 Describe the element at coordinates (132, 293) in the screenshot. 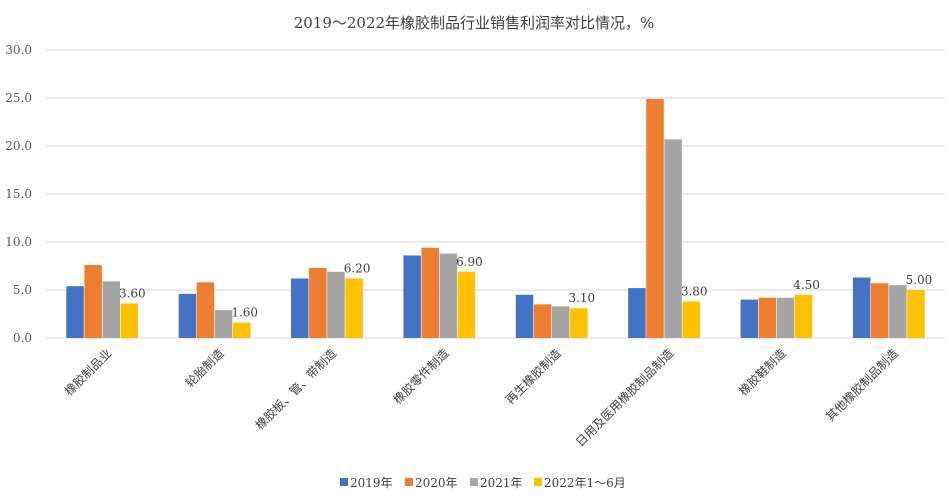

I see `data-label: 3.60` at that location.